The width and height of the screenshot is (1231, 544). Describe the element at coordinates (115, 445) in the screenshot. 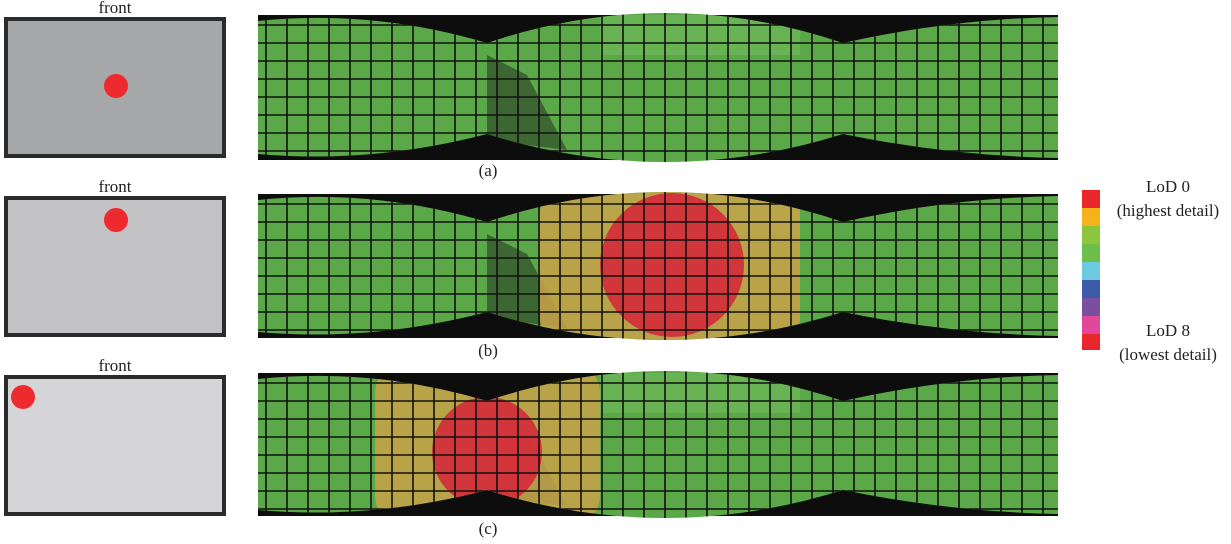

I see `screen` at that location.